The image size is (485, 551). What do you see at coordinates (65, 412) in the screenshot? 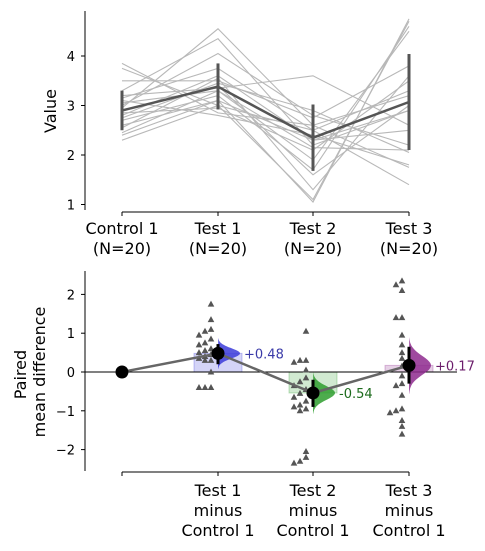
I see `y-tick-label: −1` at bounding box center [65, 412].